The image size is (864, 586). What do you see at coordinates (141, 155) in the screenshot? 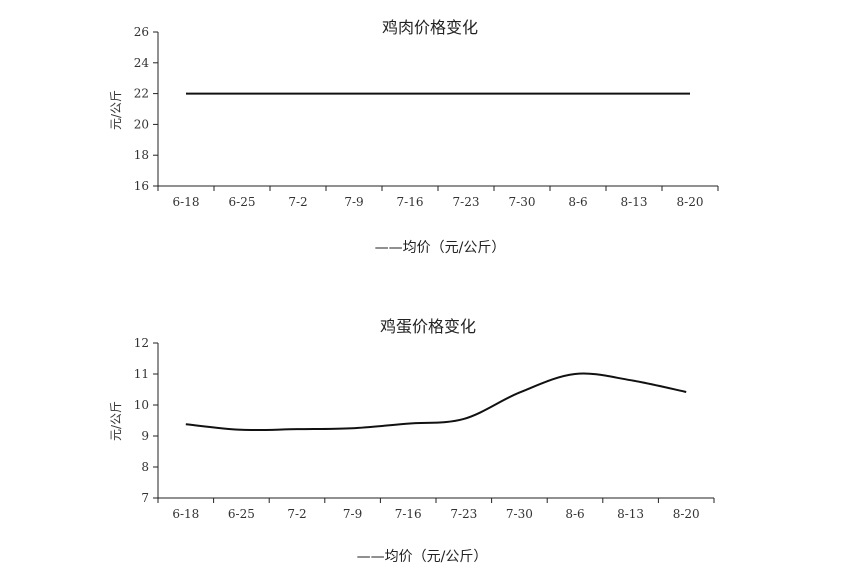
I see `y-tick-label: 18` at bounding box center [141, 155].